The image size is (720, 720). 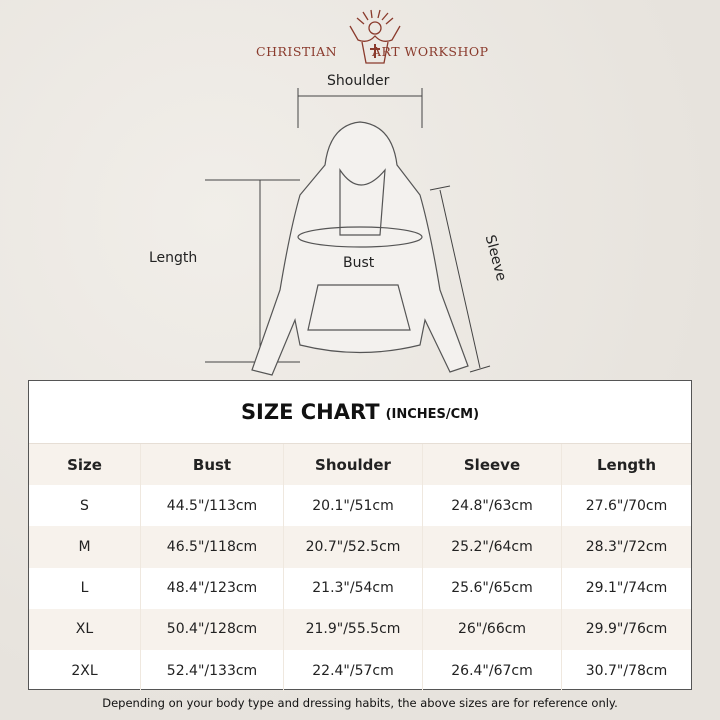 What do you see at coordinates (85, 547) in the screenshot?
I see `table-cell: M` at bounding box center [85, 547].